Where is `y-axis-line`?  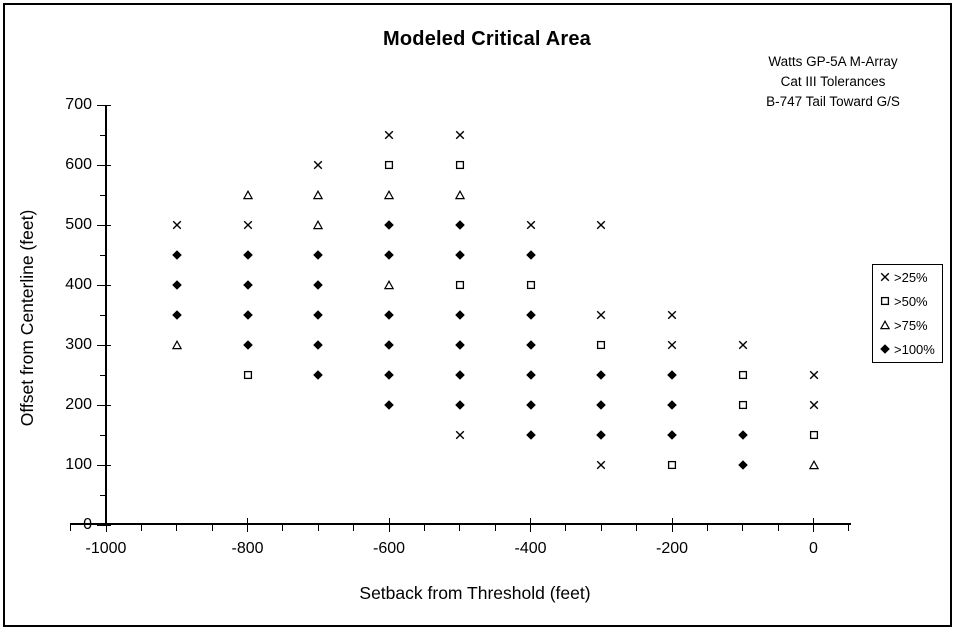 y-axis-line is located at coordinates (106, 315).